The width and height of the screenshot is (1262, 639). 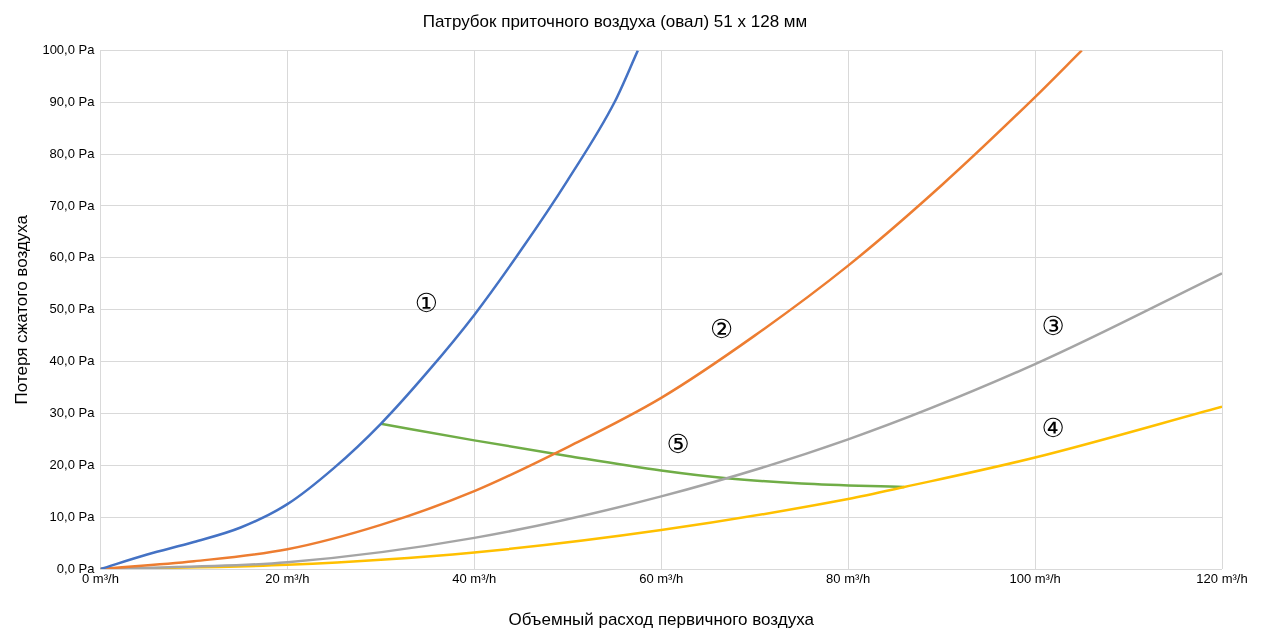 What do you see at coordinates (615, 21) in the screenshot?
I see `chart-title: Патрубок приточного воздуха (овал) 51 x 128 мм` at bounding box center [615, 21].